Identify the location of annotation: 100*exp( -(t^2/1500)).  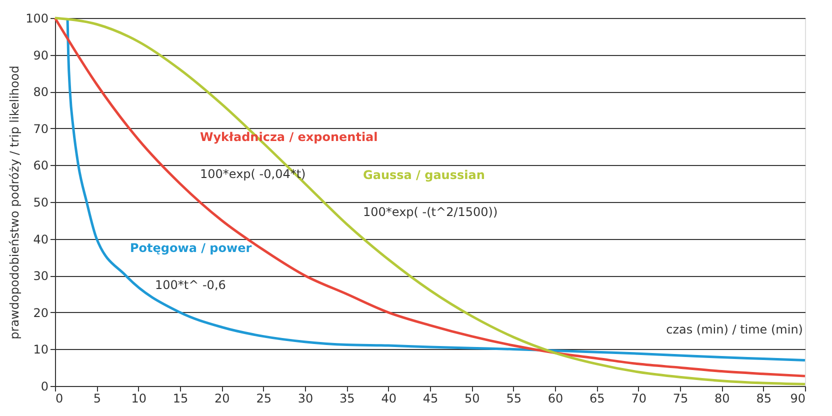
(430, 212).